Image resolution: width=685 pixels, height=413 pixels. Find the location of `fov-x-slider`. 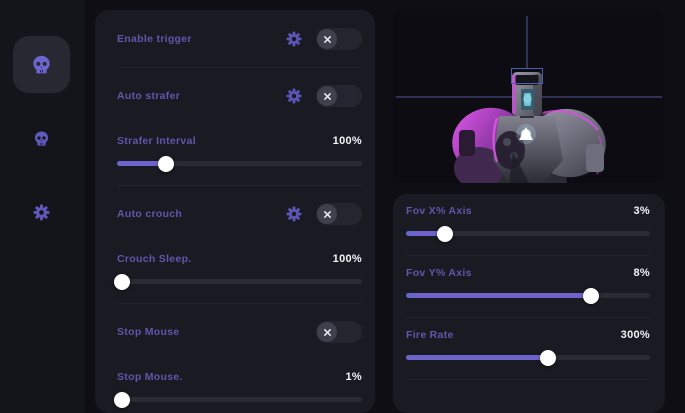

fov-x-slider is located at coordinates (528, 233).